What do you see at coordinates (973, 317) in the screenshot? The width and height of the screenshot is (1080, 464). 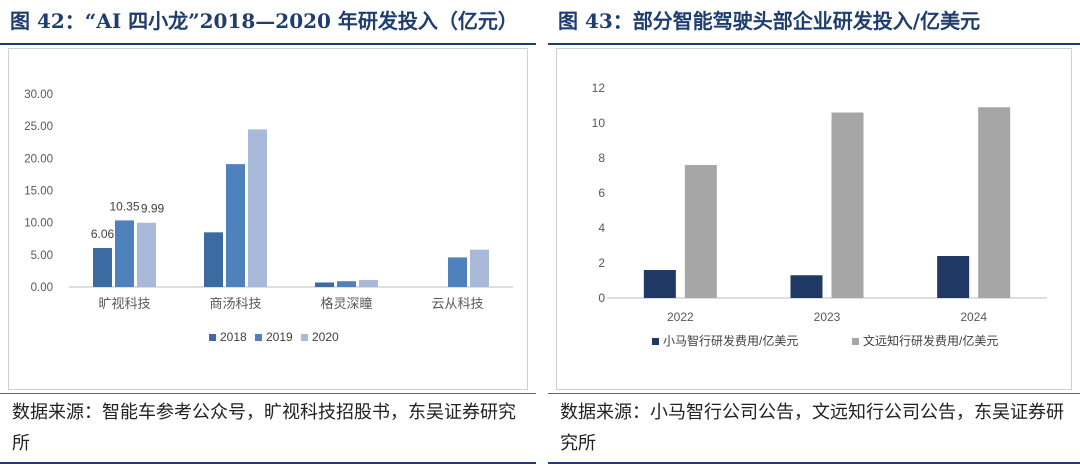 I see `x-category-label: 2024` at bounding box center [973, 317].